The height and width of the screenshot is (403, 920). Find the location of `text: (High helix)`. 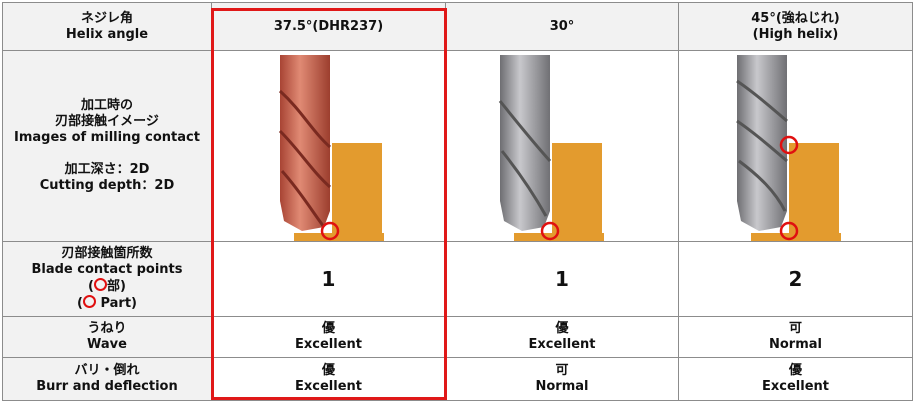

text: (High helix) is located at coordinates (795, 34).